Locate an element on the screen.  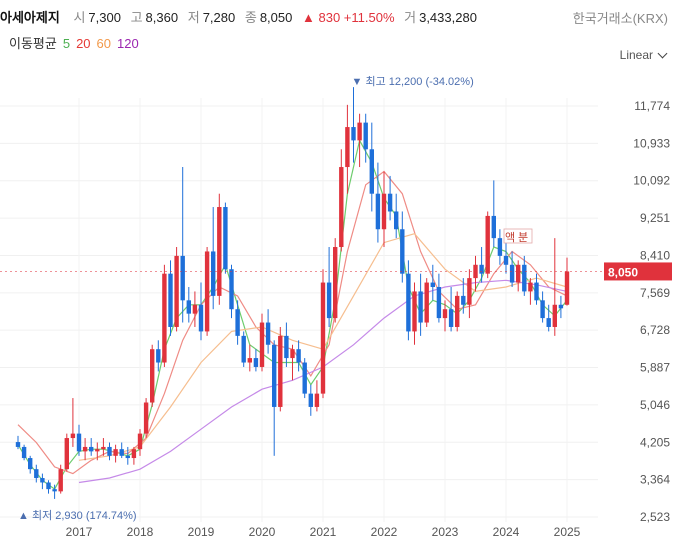
ma-60-label: 60 is located at coordinates (104, 43).